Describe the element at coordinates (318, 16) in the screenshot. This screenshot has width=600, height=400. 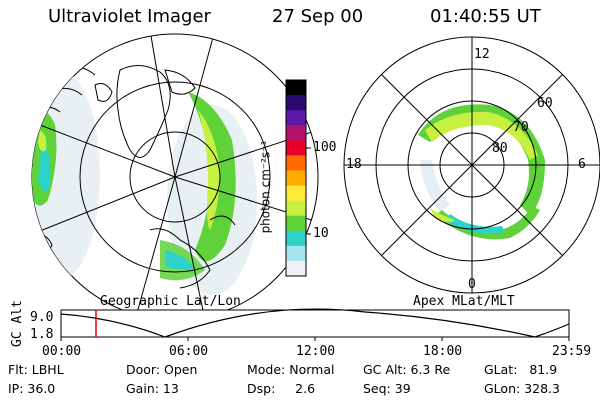
I see `date-label: 27 Sep 00` at that location.